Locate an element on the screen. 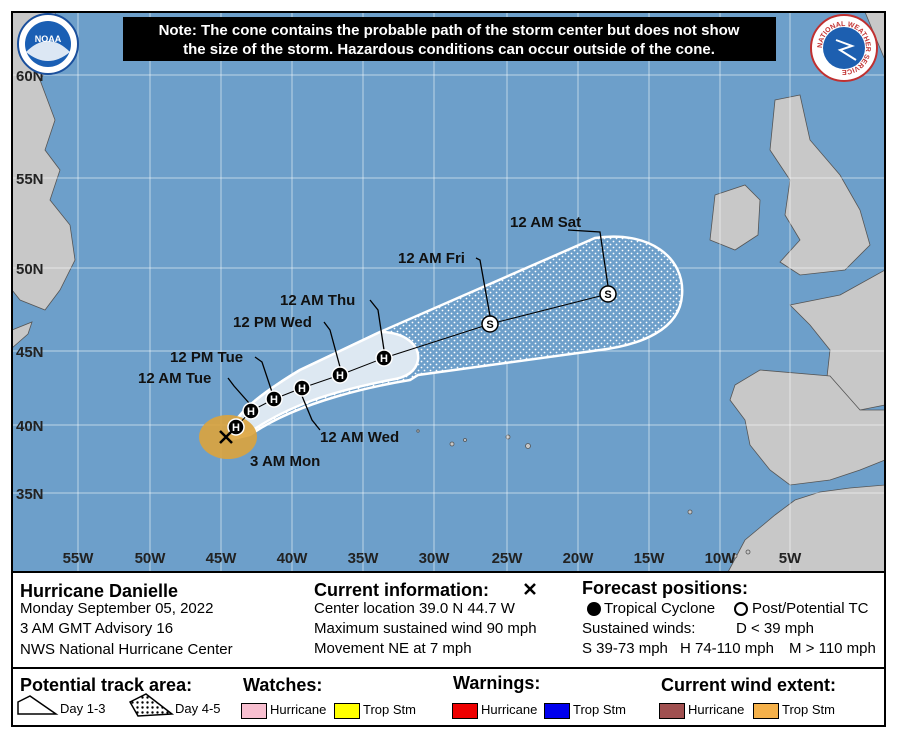  noaa-logo: NOAA is located at coordinates (48, 44).